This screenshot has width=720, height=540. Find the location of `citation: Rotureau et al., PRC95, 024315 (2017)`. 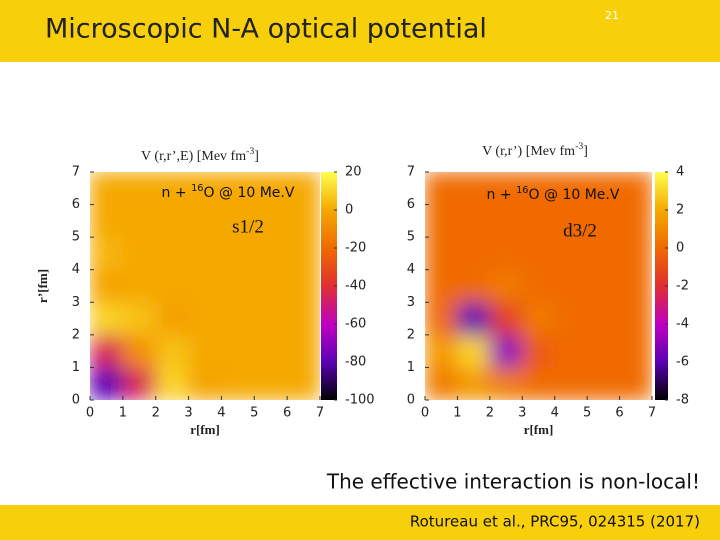

citation: Rotureau et al., PRC95, 024315 (2017) is located at coordinates (555, 522).